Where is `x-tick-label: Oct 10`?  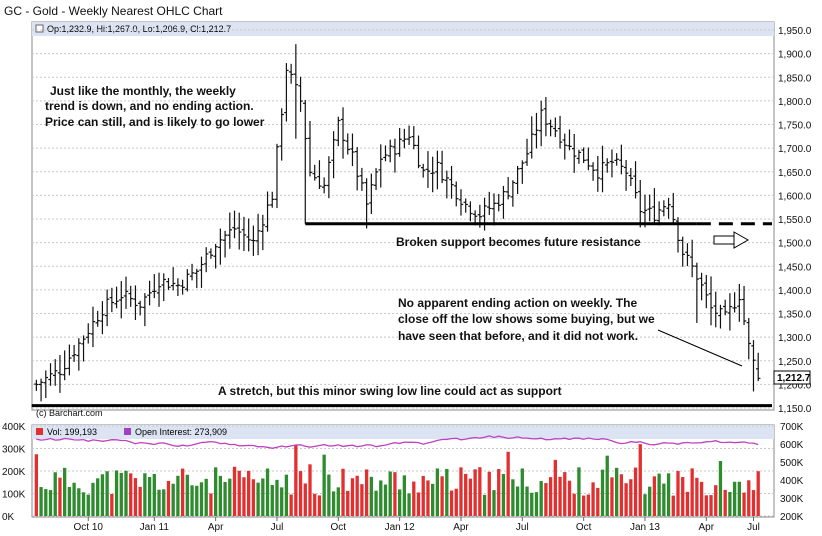 x-tick-label: Oct 10 is located at coordinates (89, 527).